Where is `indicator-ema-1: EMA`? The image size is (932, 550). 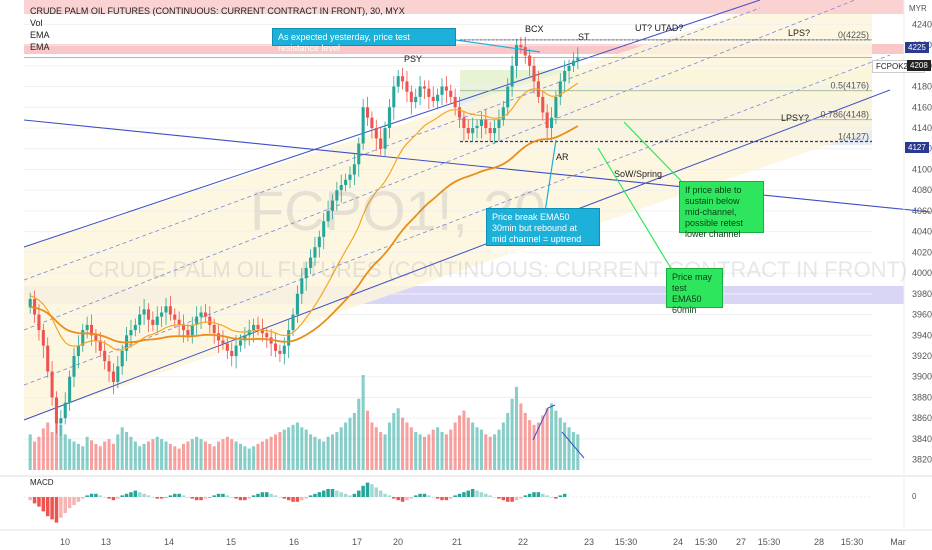
indicator-ema-1: EMA is located at coordinates (40, 35).